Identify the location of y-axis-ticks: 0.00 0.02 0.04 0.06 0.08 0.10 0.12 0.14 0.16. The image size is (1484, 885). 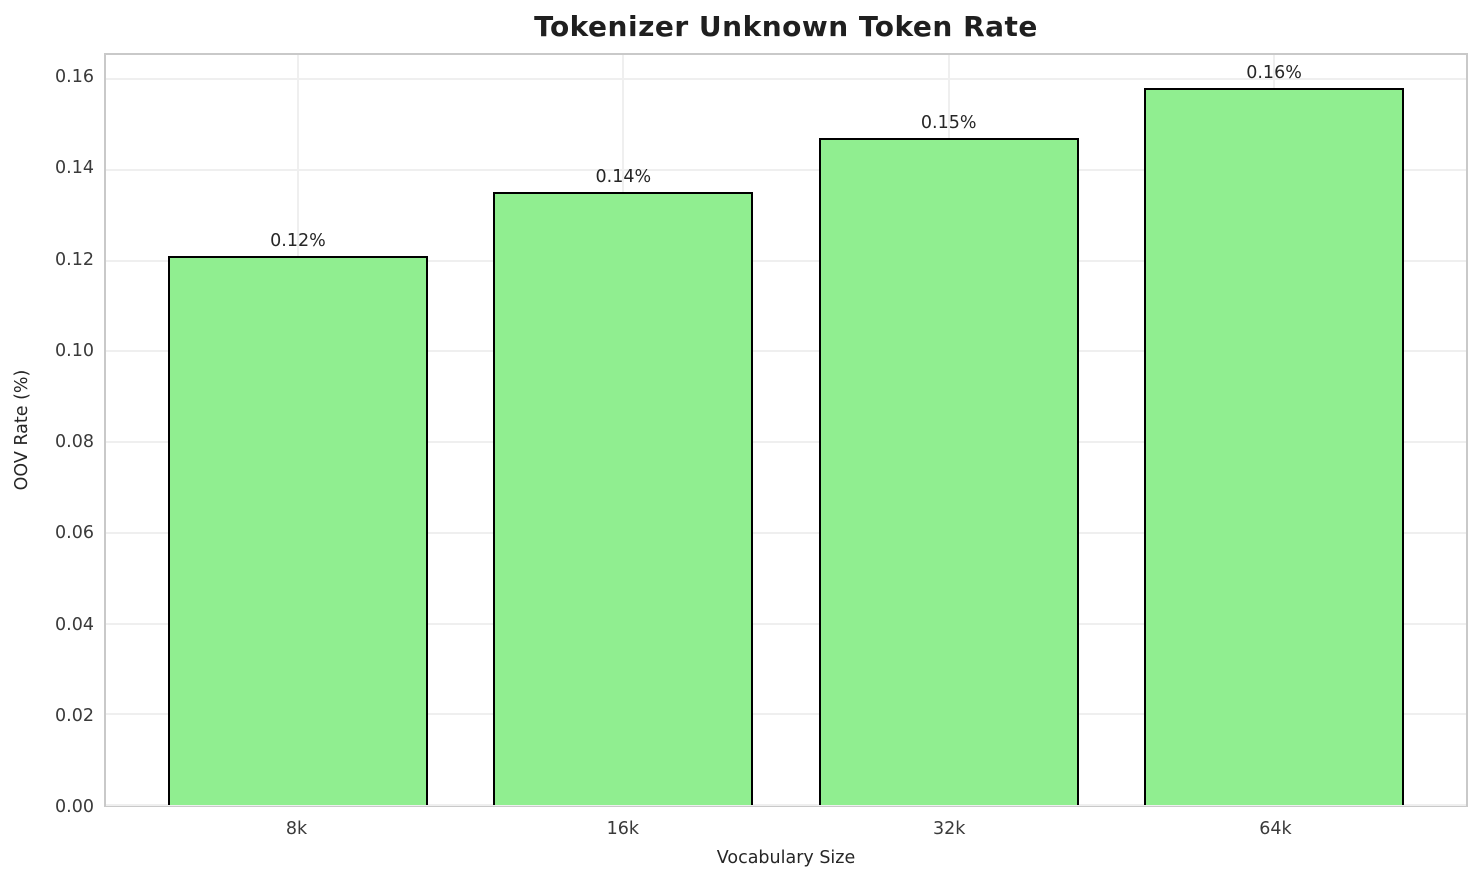
(47, 435).